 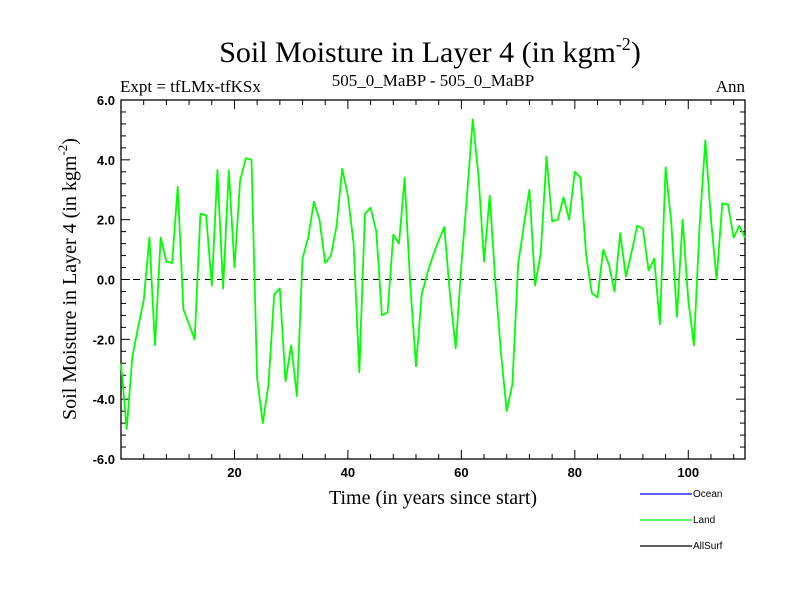 What do you see at coordinates (708, 546) in the screenshot?
I see `legend-label-allsurf: AllSurf` at bounding box center [708, 546].